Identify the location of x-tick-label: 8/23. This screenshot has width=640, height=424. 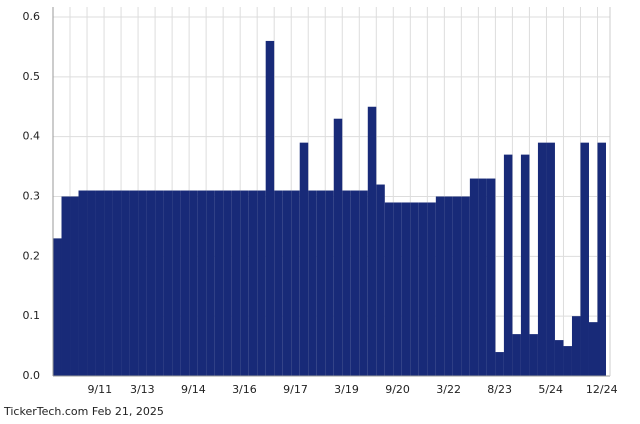
(499, 389).